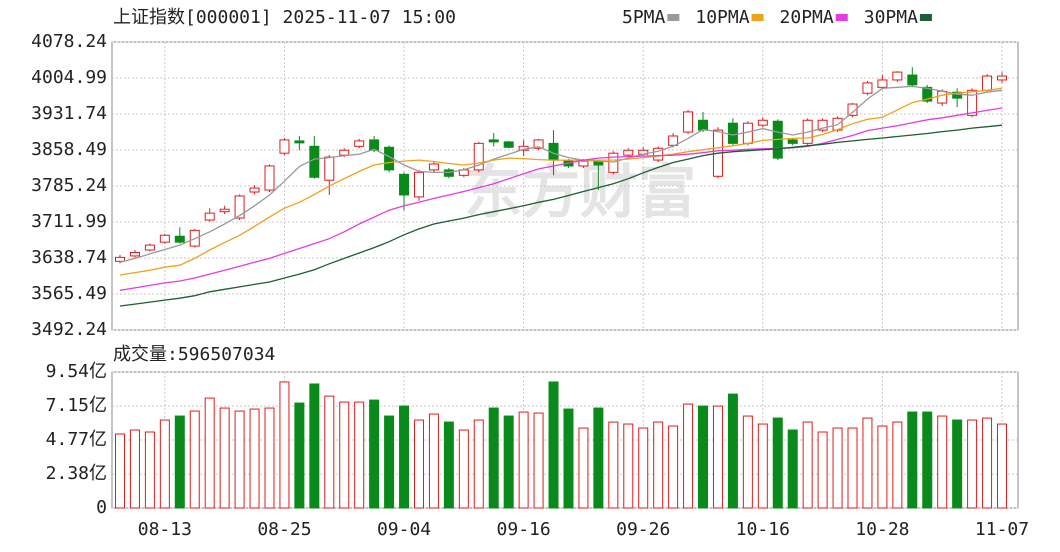  I want to click on x-tick-label: 10-16, so click(763, 529).